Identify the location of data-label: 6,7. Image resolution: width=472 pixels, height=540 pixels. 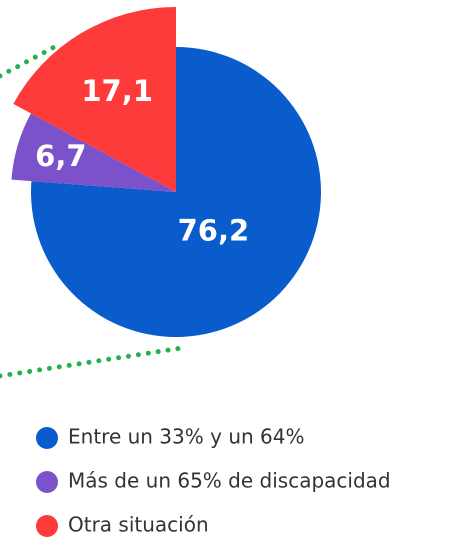
(60, 156).